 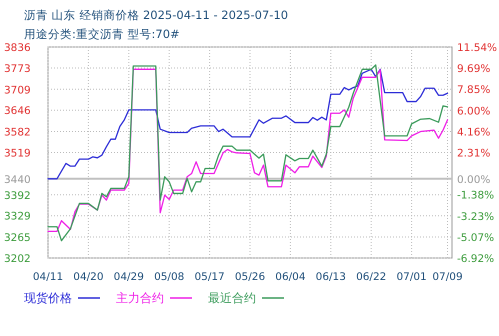 I want to click on y2-tick-label: -3.23%, so click(x=475, y=216).